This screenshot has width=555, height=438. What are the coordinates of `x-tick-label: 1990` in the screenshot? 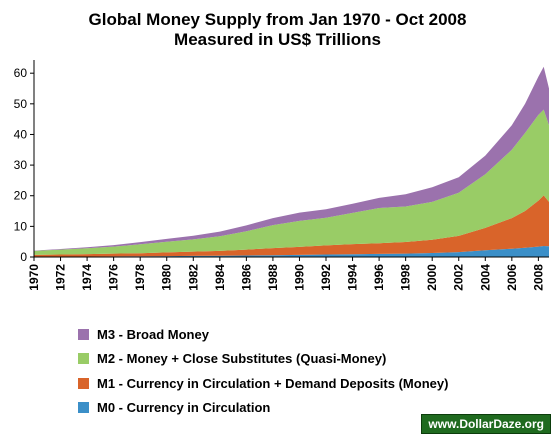 It's located at (299, 277).